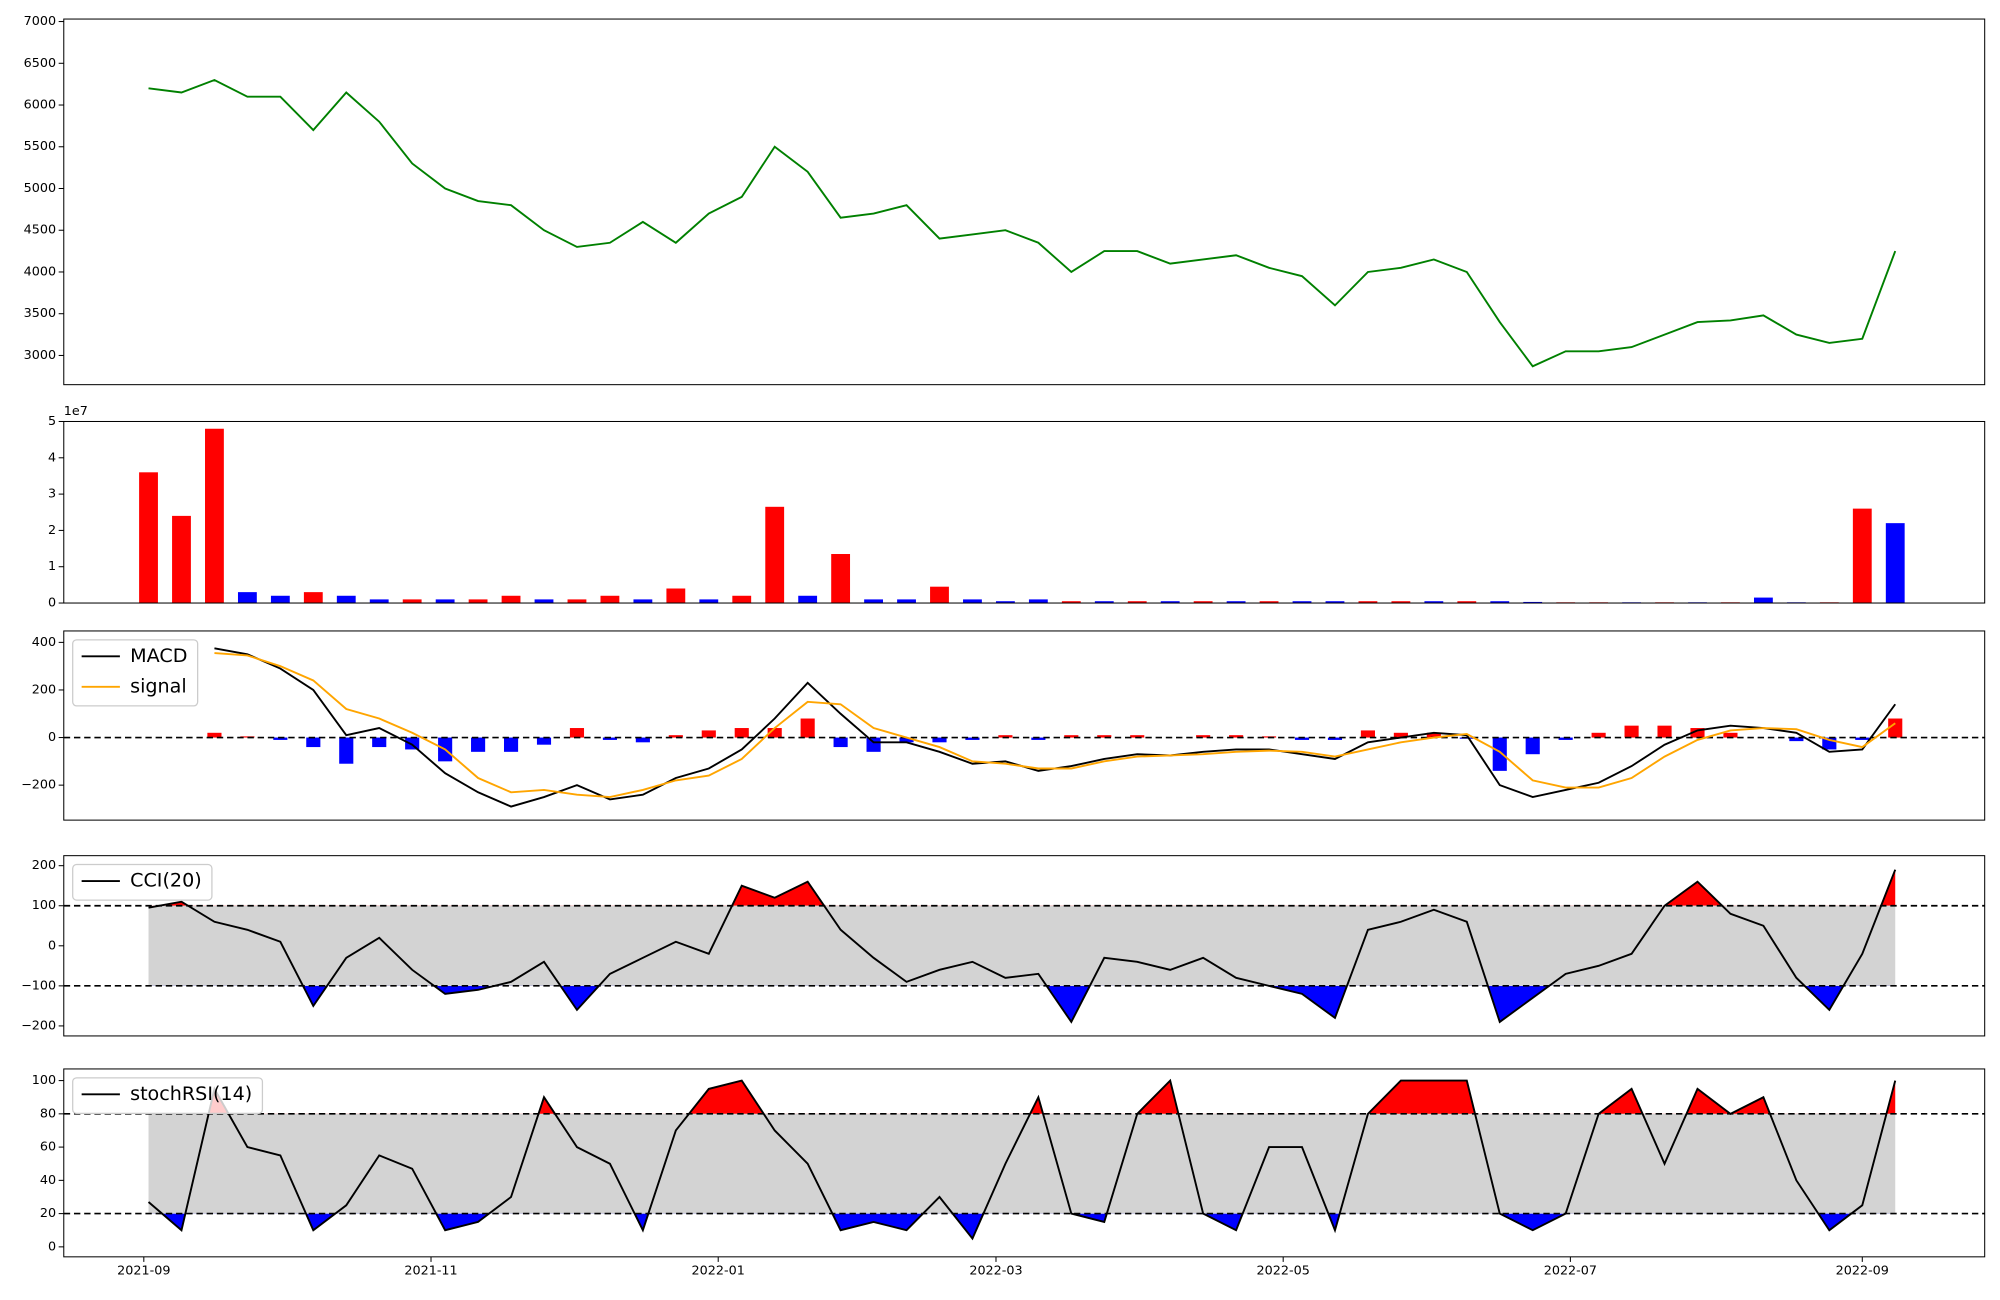  I want to click on legend: stochRSI(14), so click(168, 1096).